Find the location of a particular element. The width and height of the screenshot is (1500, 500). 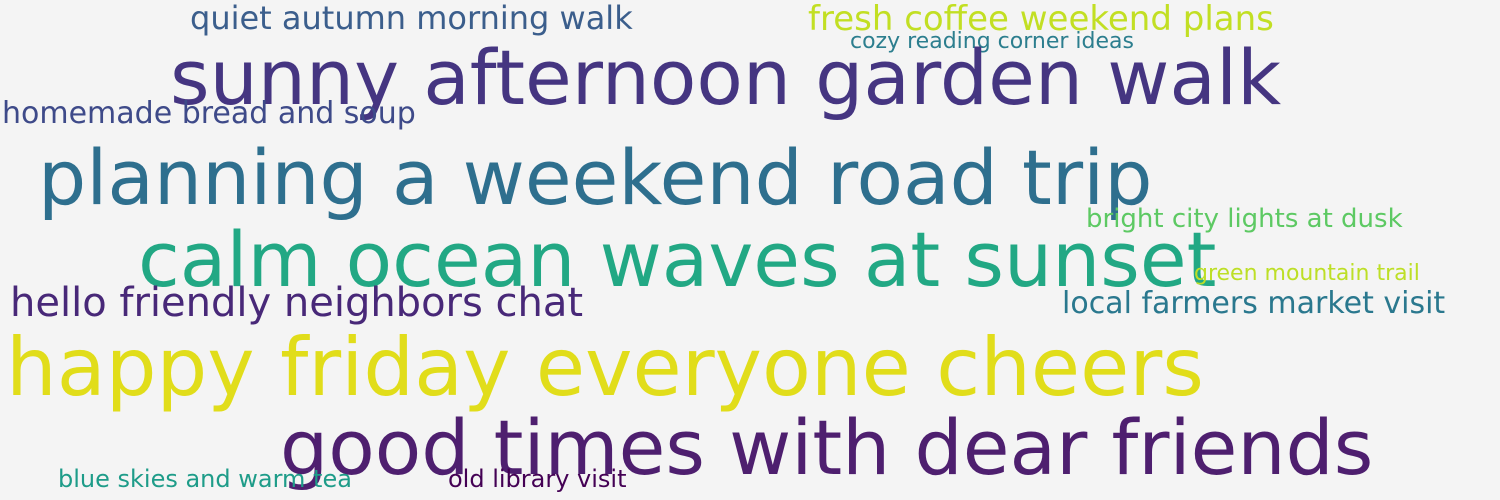

cloud-word: sunny afternoon garden walk is located at coordinates (726, 77).